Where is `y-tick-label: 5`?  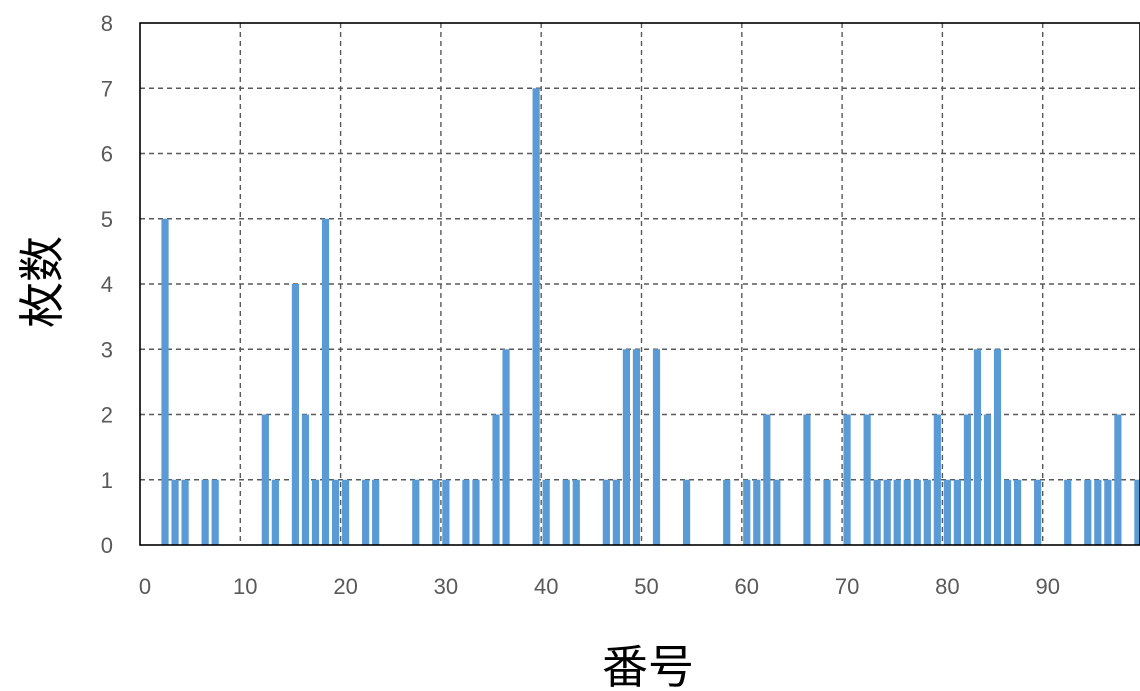 y-tick-label: 5 is located at coordinates (107, 219).